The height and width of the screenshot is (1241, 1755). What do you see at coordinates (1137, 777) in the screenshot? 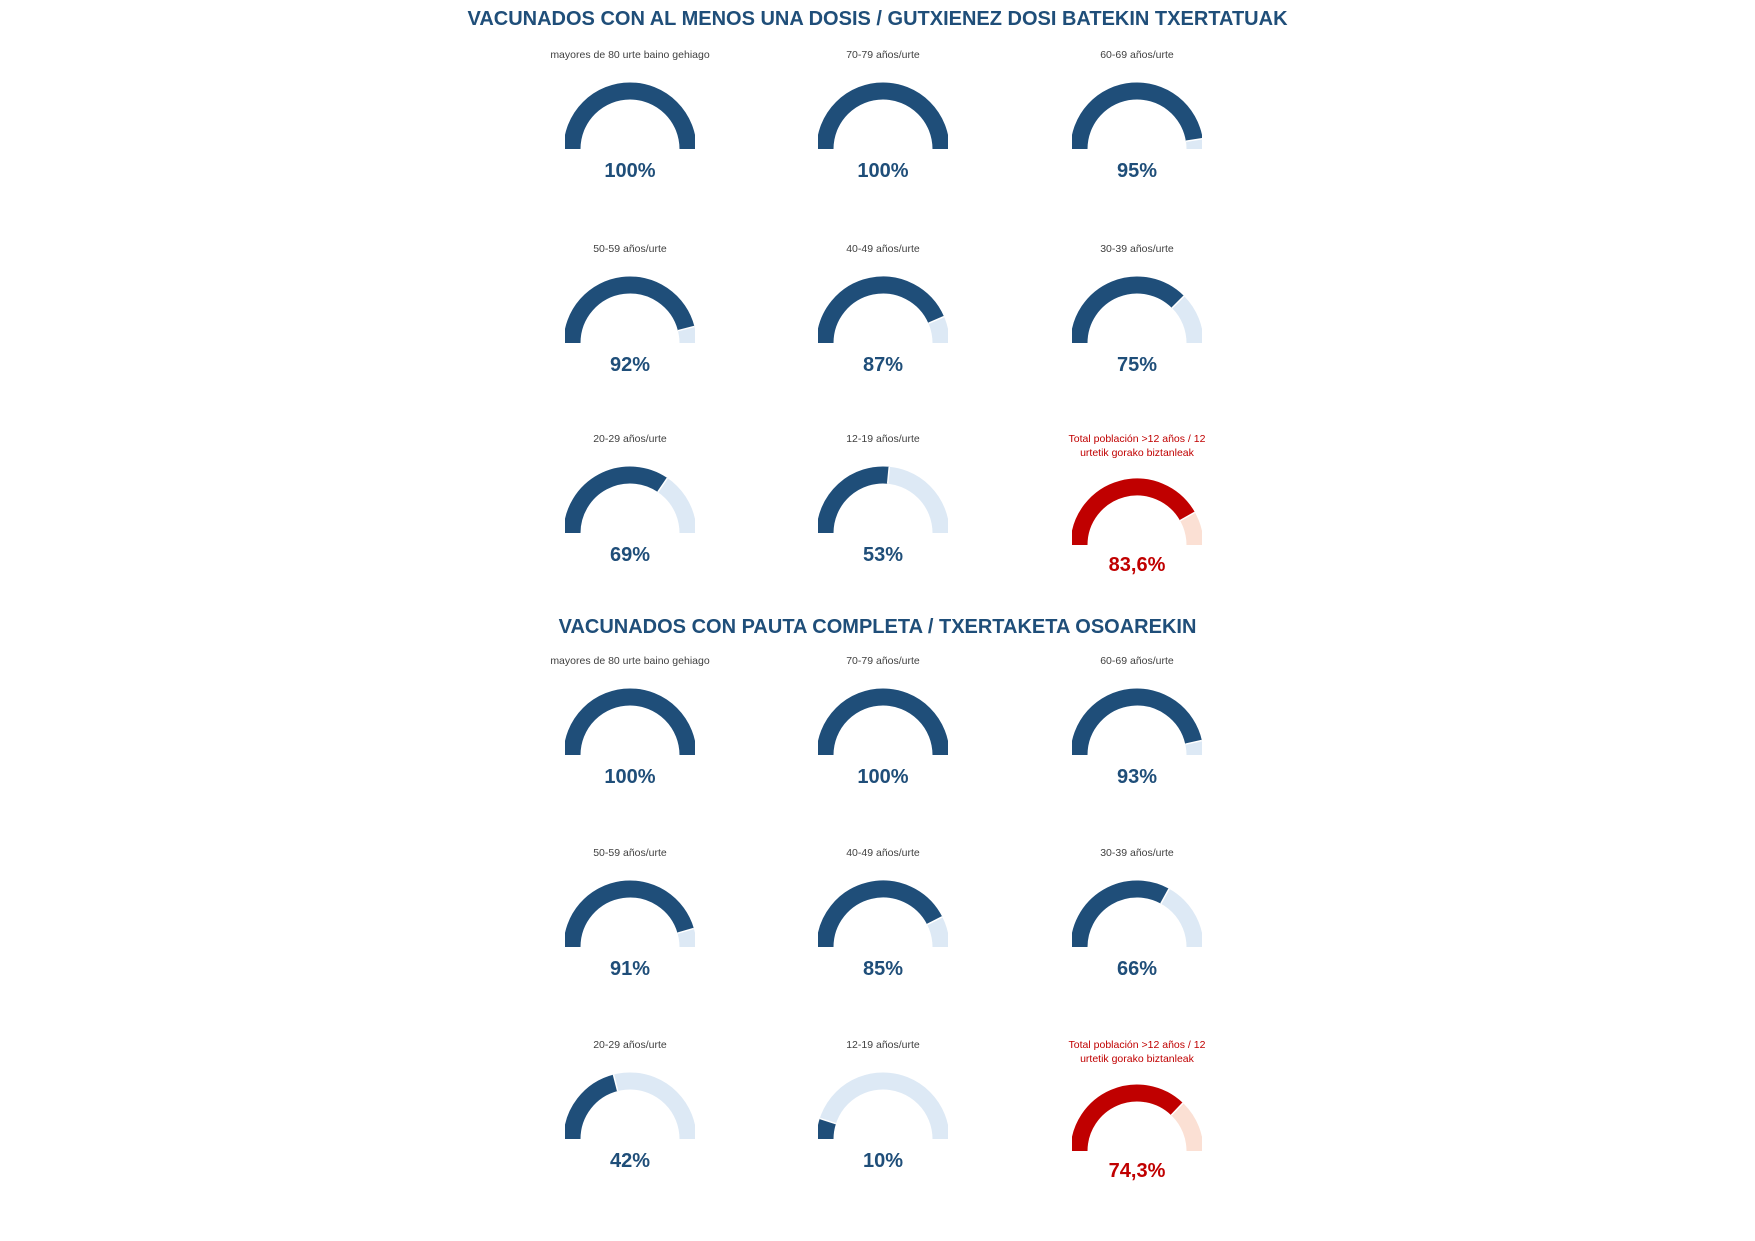
I see `gauge-value: 93%` at bounding box center [1137, 777].